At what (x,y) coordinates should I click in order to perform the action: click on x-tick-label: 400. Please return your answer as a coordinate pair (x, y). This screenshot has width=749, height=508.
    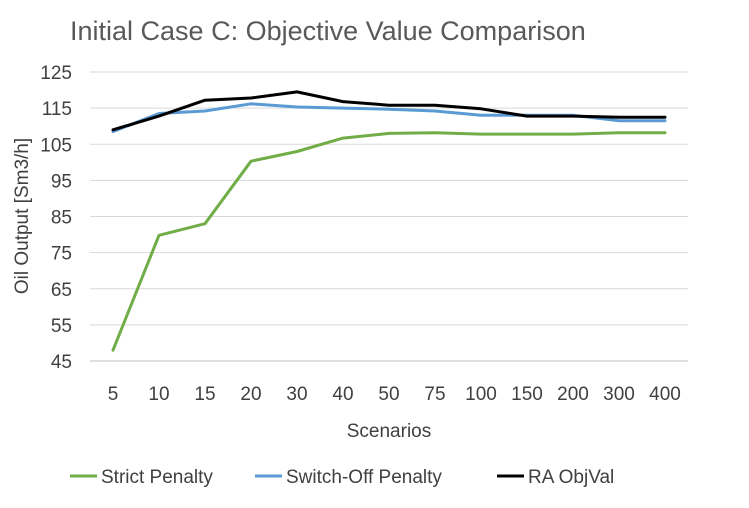
    Looking at the image, I should click on (665, 394).